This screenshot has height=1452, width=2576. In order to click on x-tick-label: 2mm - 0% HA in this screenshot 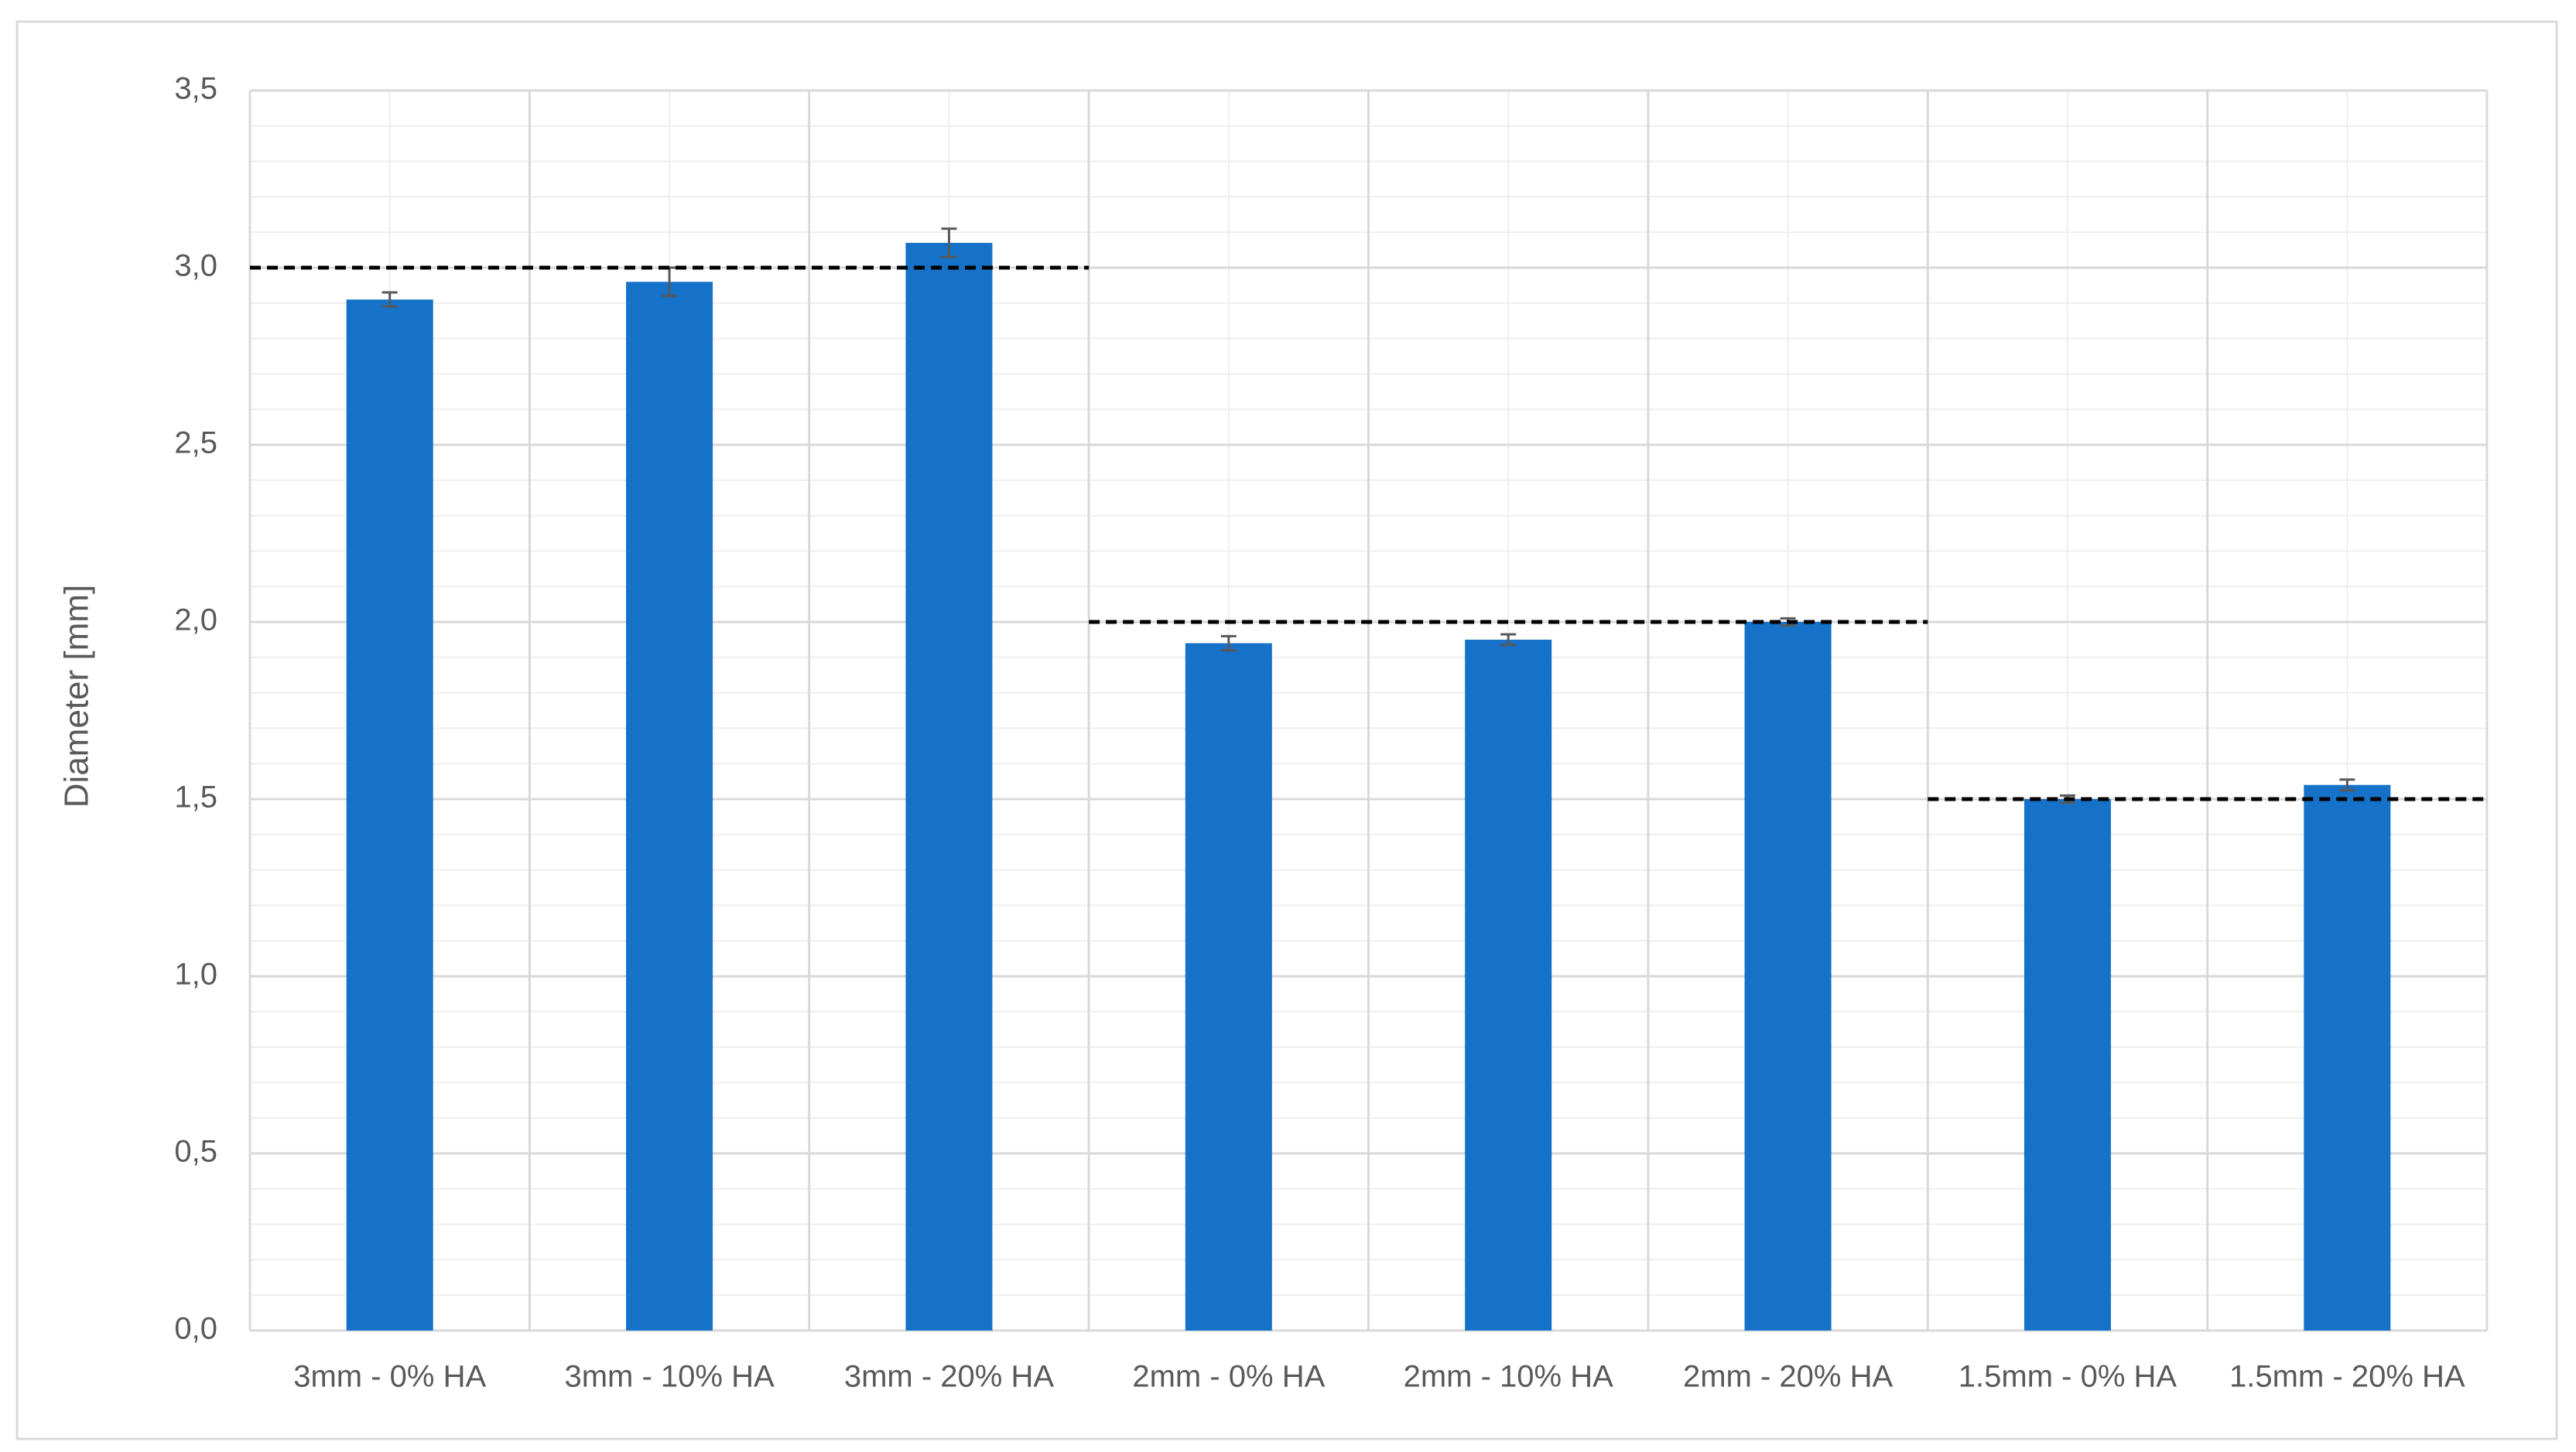, I will do `click(1229, 1377)`.